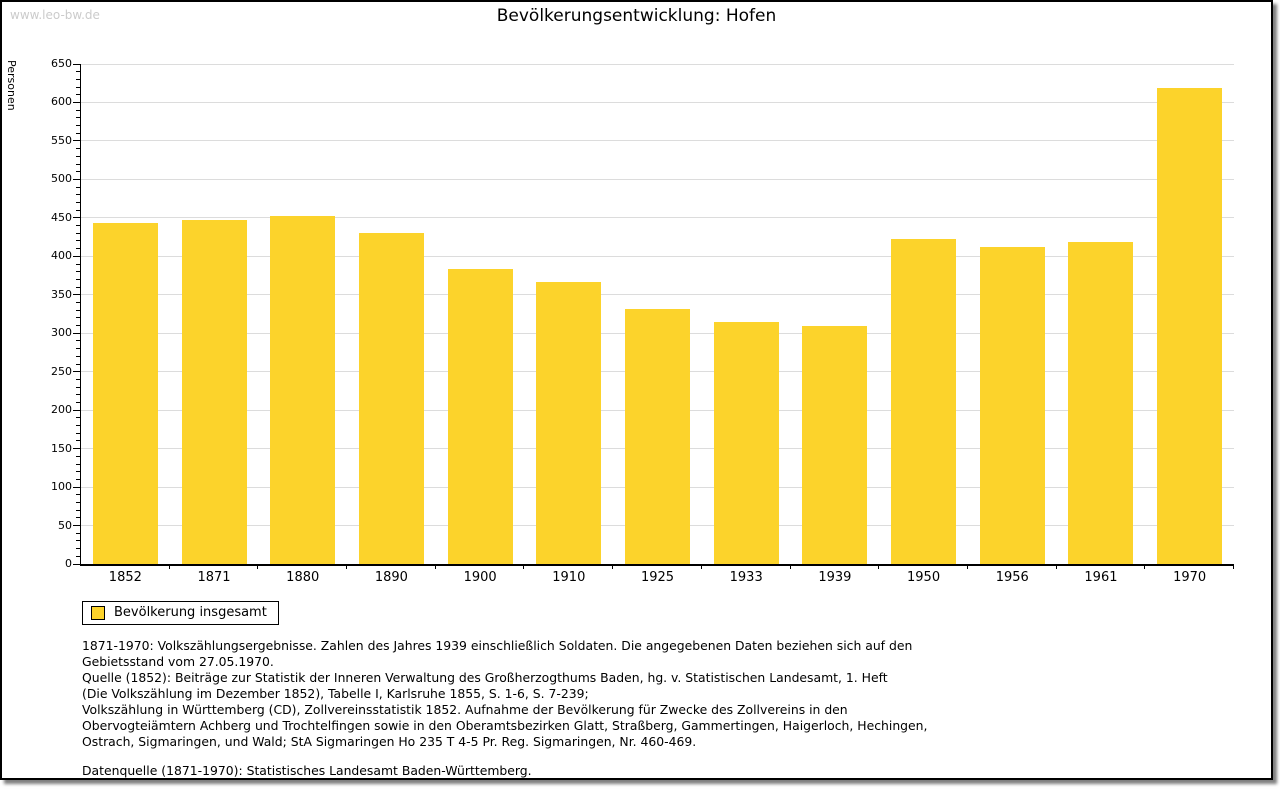 This screenshot has height=791, width=1280. What do you see at coordinates (1101, 402) in the screenshot?
I see `bar-1961` at bounding box center [1101, 402].